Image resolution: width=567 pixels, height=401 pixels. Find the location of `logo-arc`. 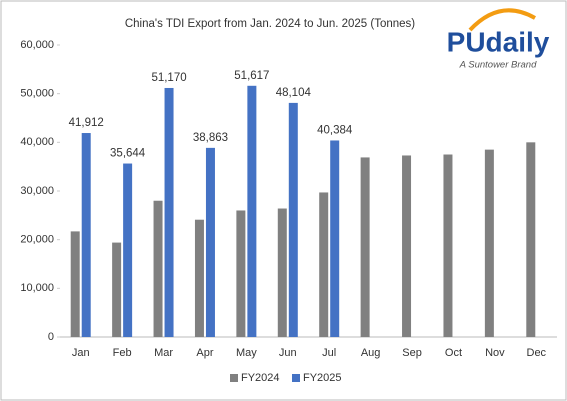

logo-arc is located at coordinates (502, 20).